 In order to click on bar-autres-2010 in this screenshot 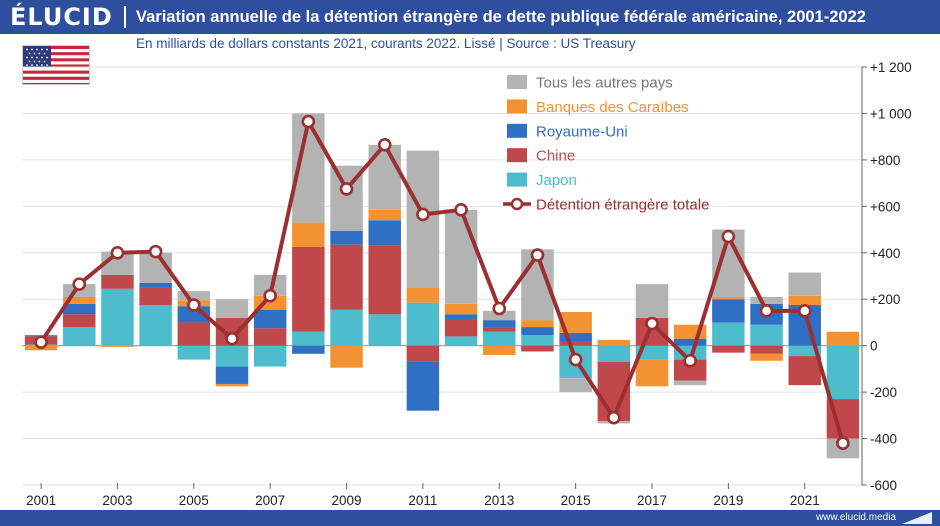, I will do `click(384, 177)`.